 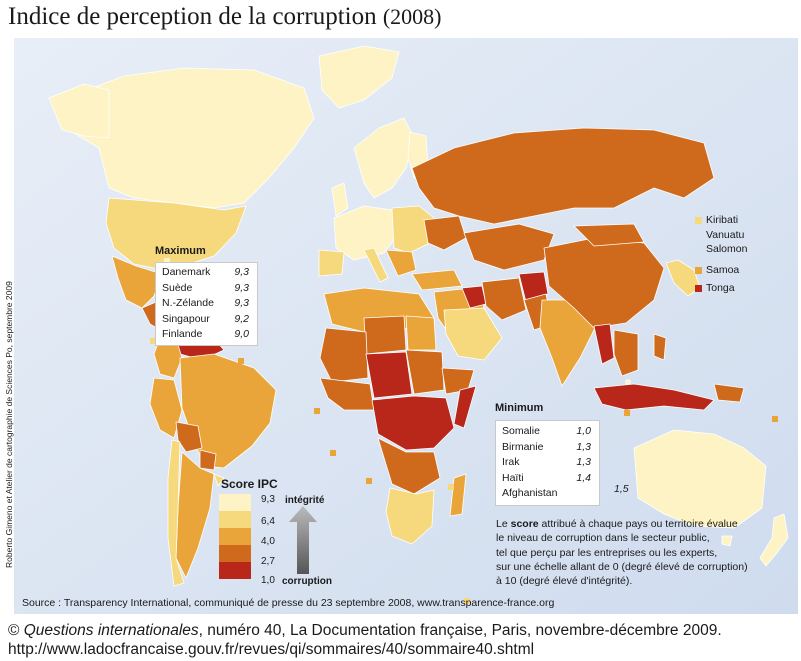 What do you see at coordinates (628, 382) in the screenshot?
I see `country-singapore` at bounding box center [628, 382].